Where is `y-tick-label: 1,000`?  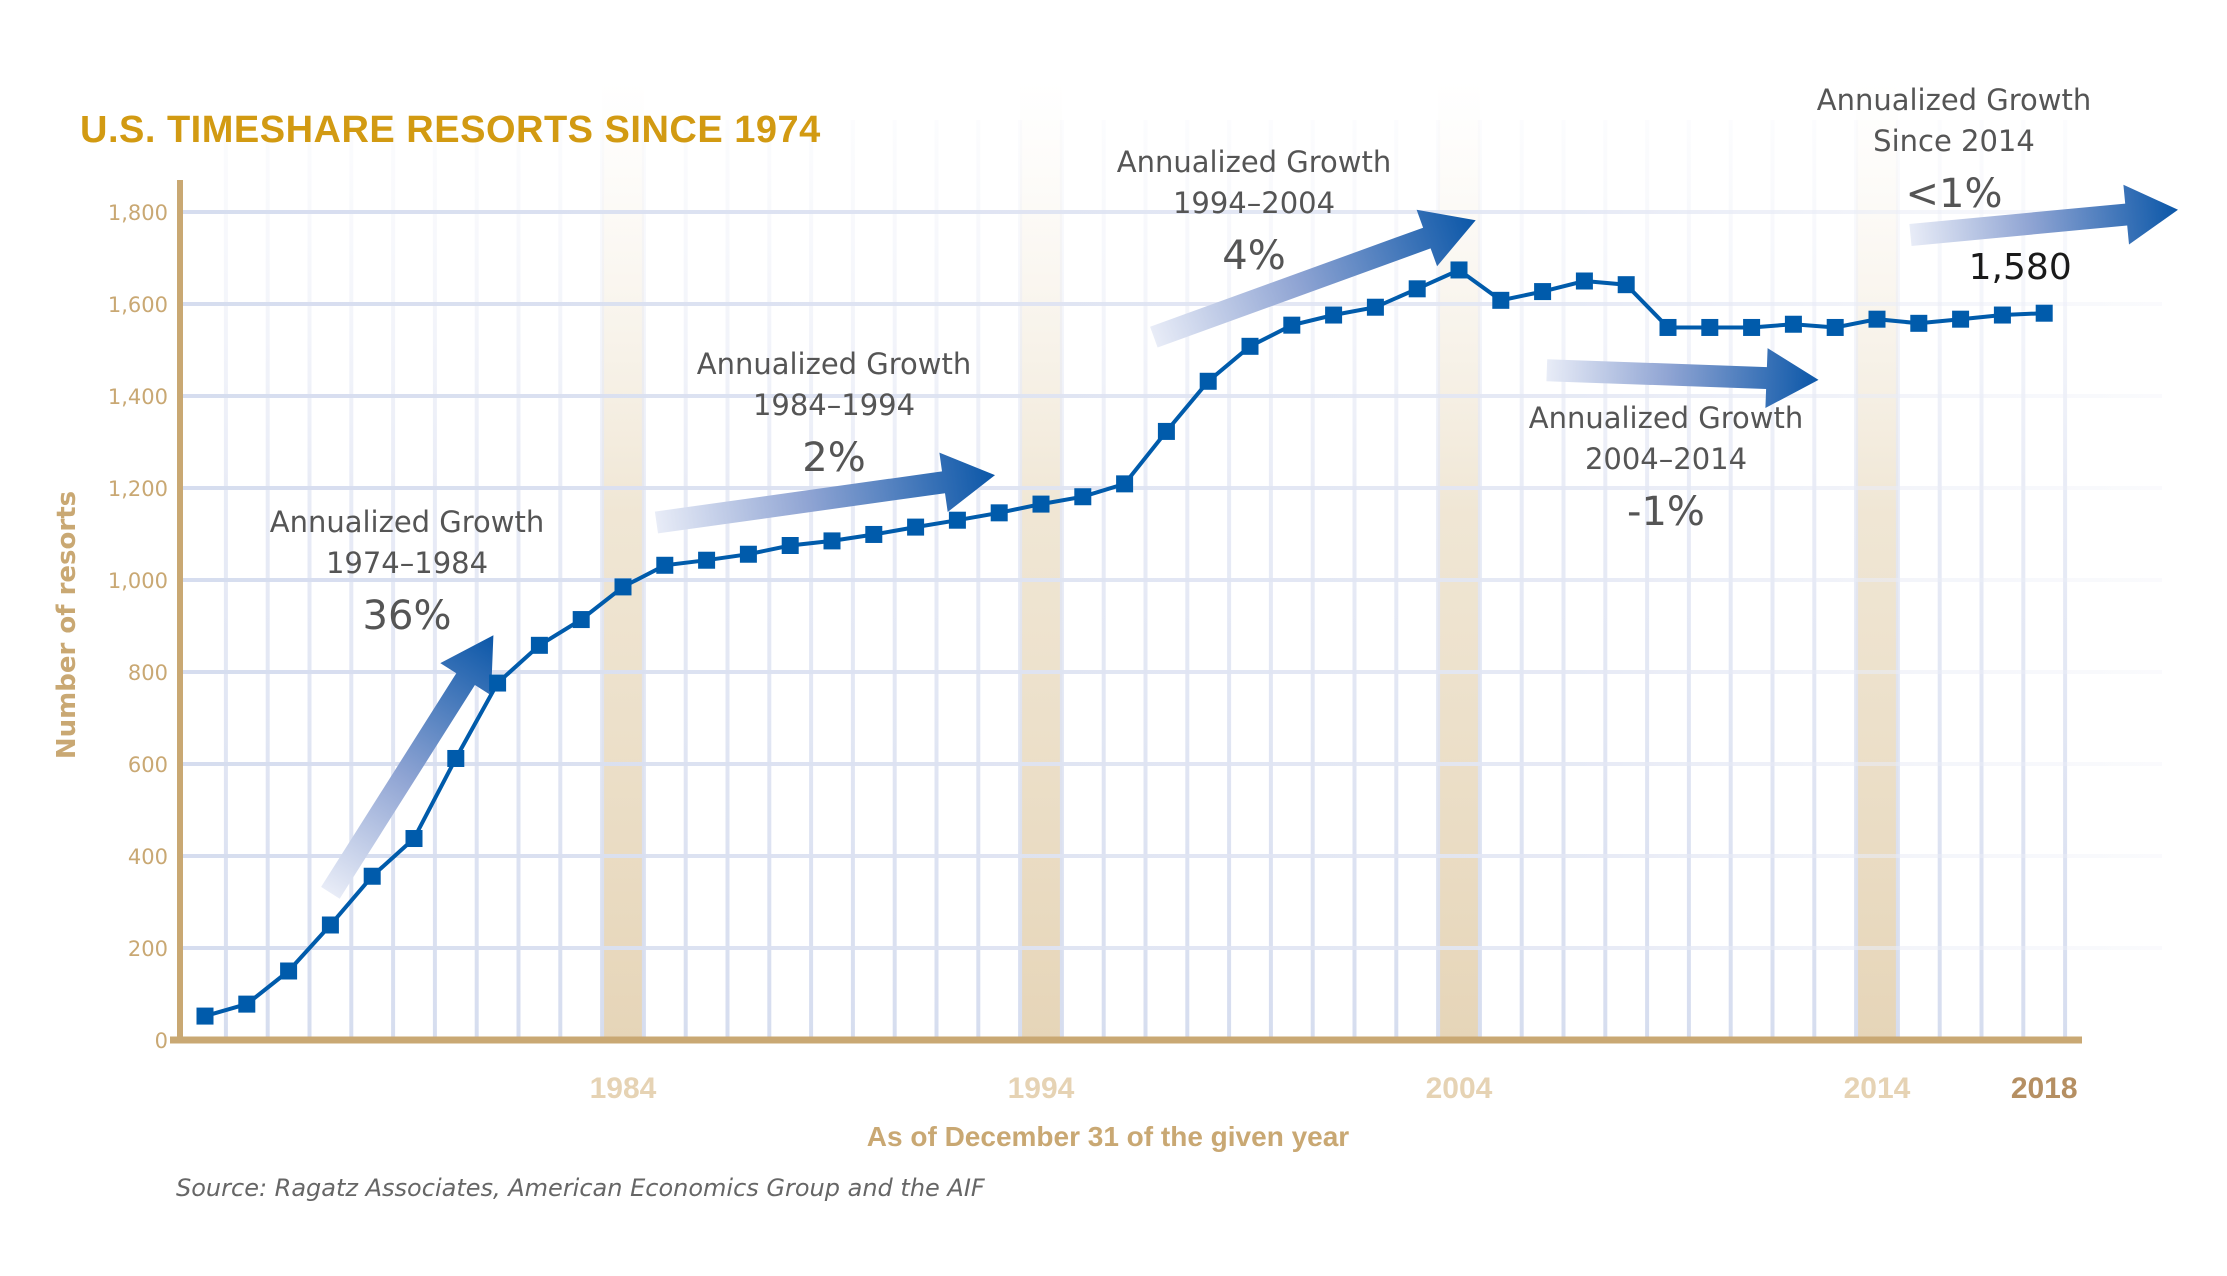 y-tick-label: 1,000 is located at coordinates (138, 581).